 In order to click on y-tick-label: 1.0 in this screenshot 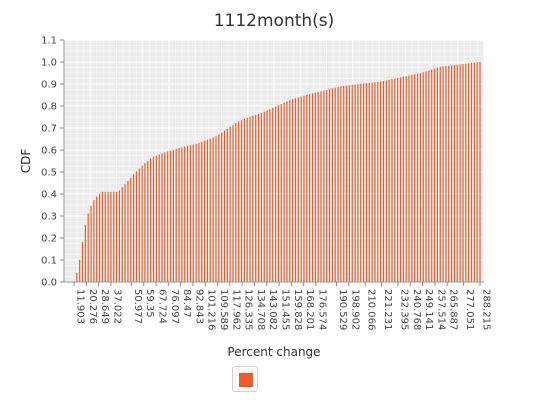, I will do `click(49, 63)`.